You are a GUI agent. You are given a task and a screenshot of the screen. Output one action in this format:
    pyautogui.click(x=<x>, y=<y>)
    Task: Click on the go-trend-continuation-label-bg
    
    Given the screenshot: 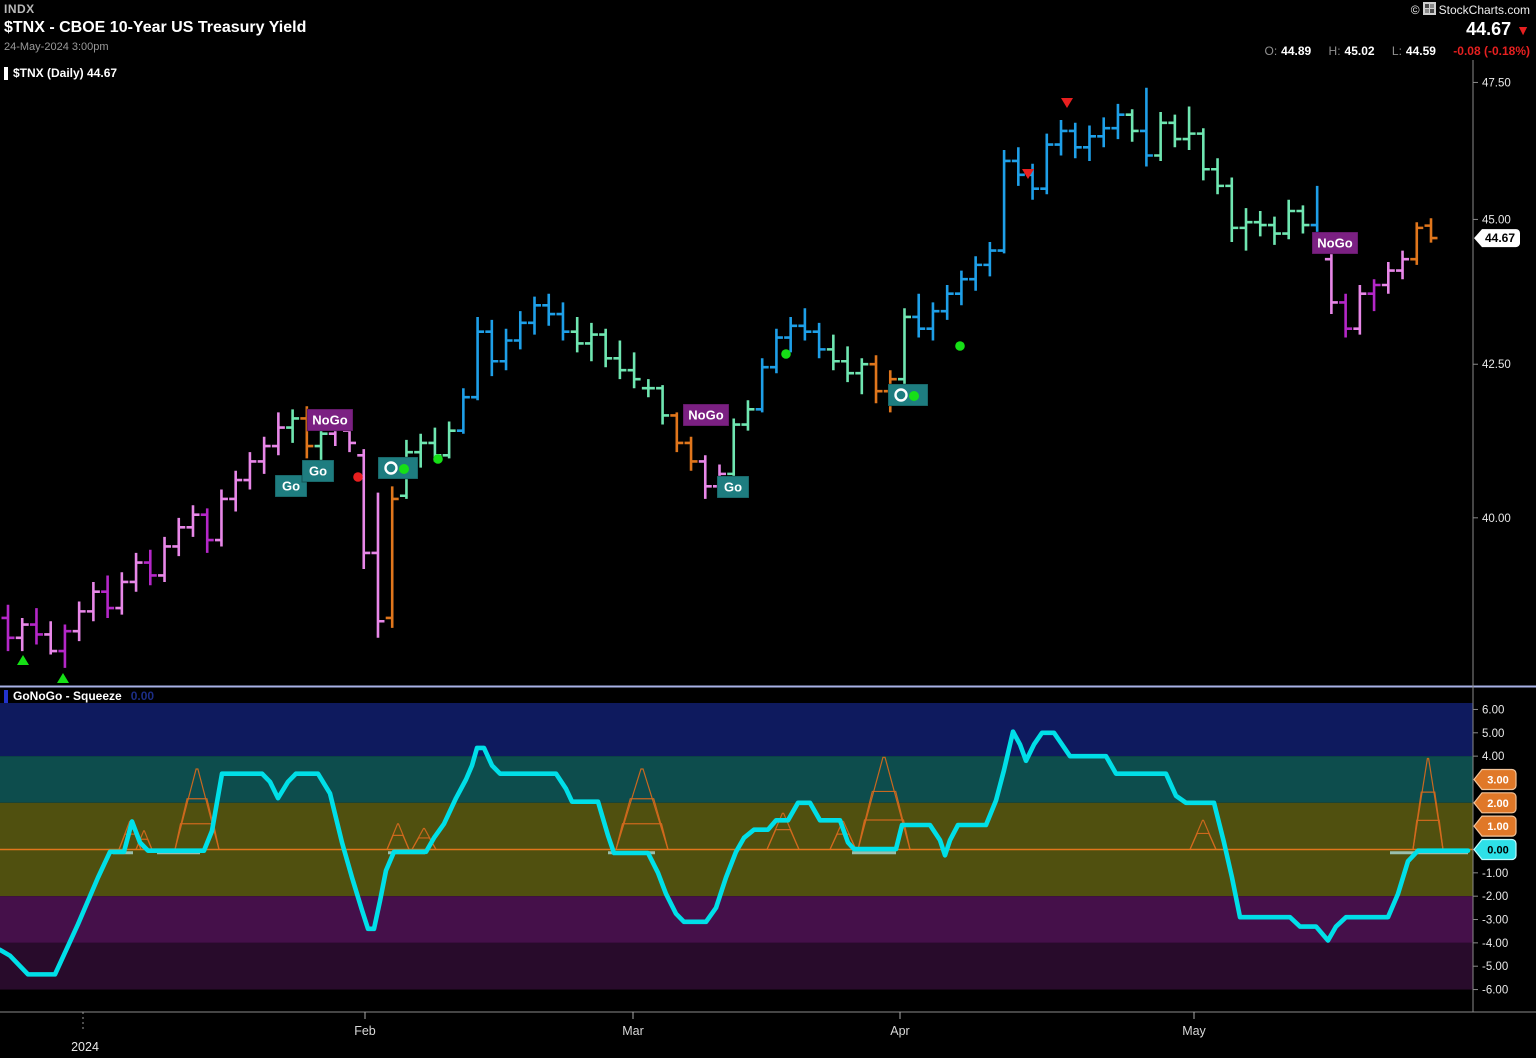 What is the action you would take?
    pyautogui.click(x=398, y=468)
    